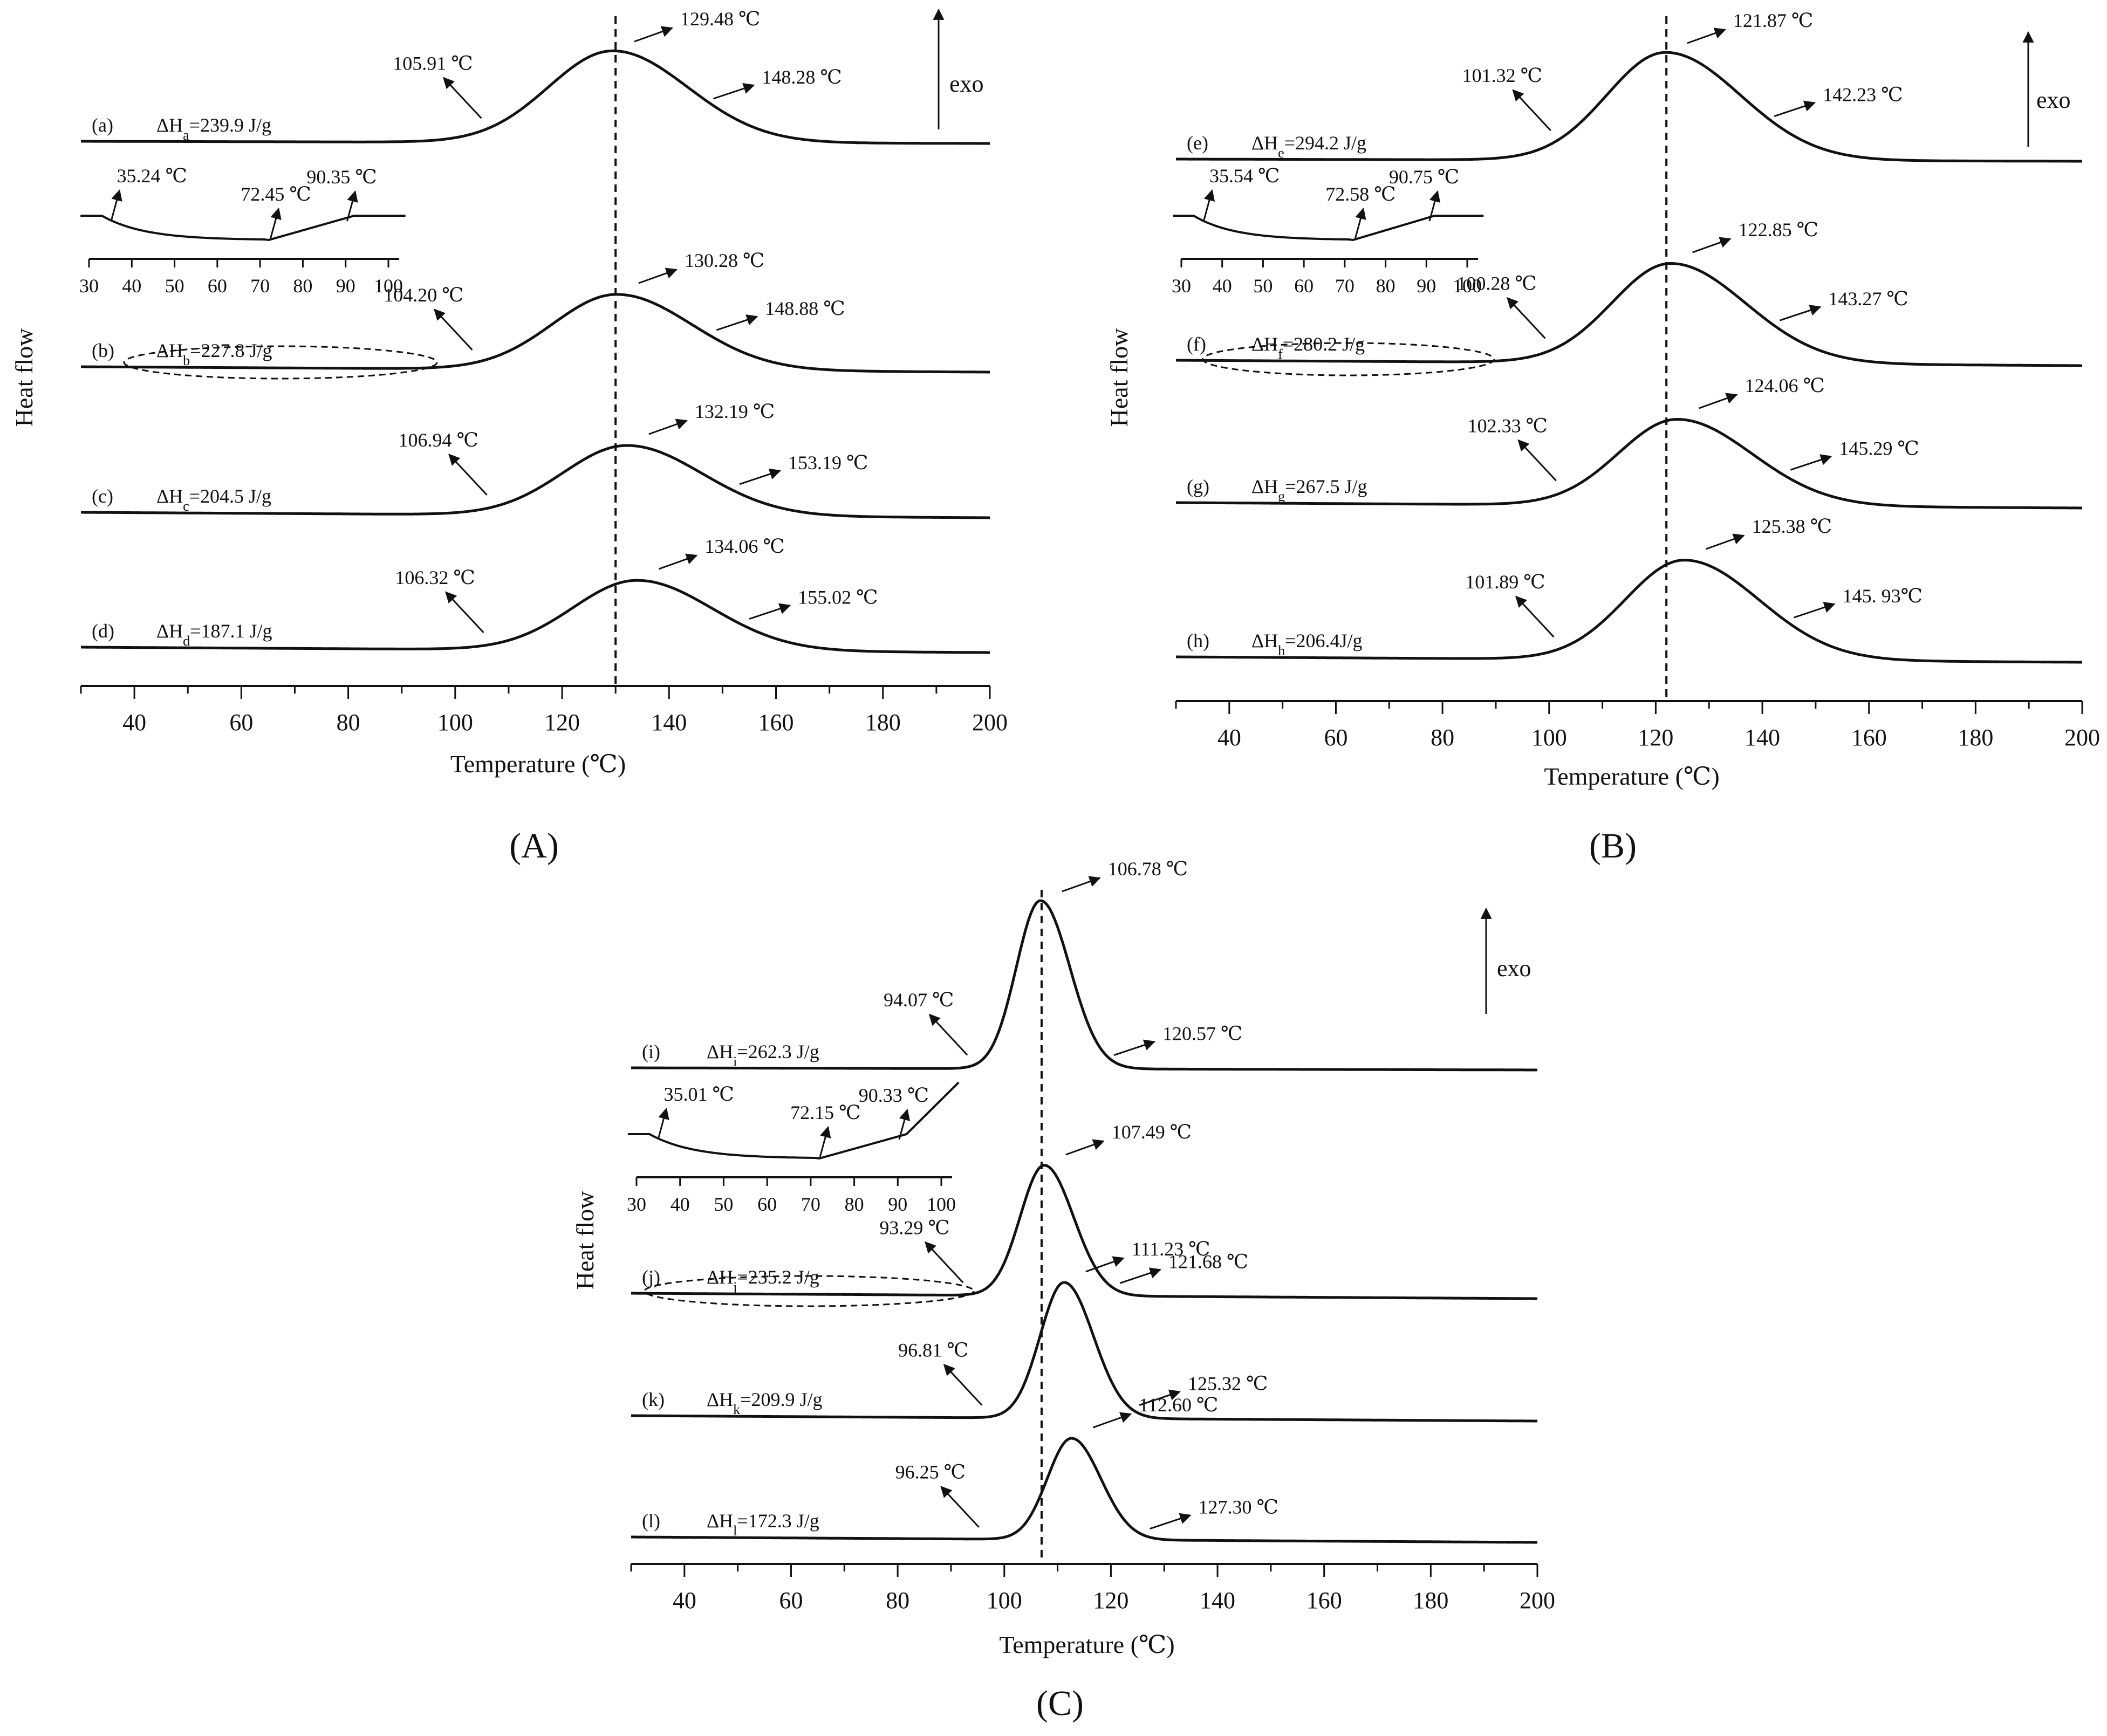 This screenshot has width=2107, height=1736. Describe the element at coordinates (562, 723) in the screenshot. I see `x-tick-label: 120` at that location.